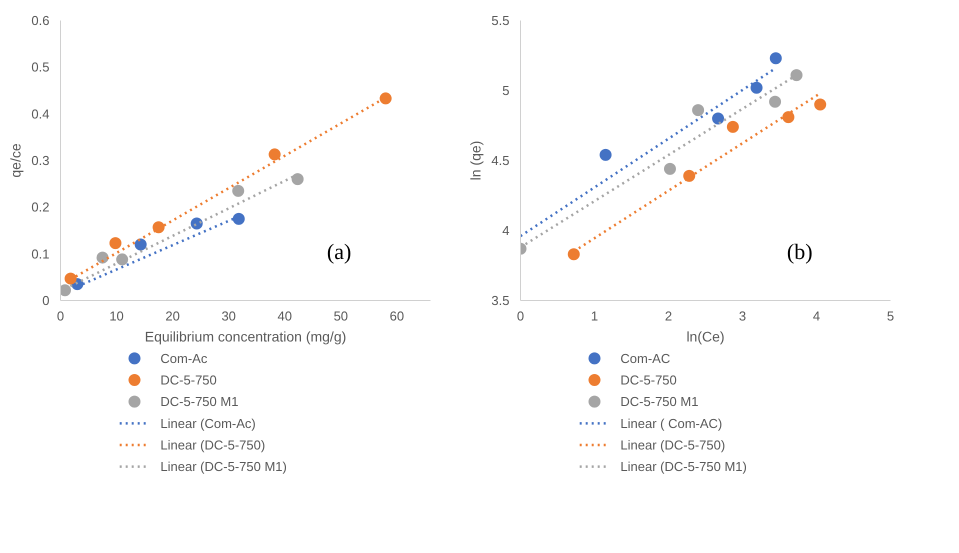 The width and height of the screenshot is (959, 553). What do you see at coordinates (208, 423) in the screenshot?
I see `legend-label: Linear (Com-Ac)` at bounding box center [208, 423].